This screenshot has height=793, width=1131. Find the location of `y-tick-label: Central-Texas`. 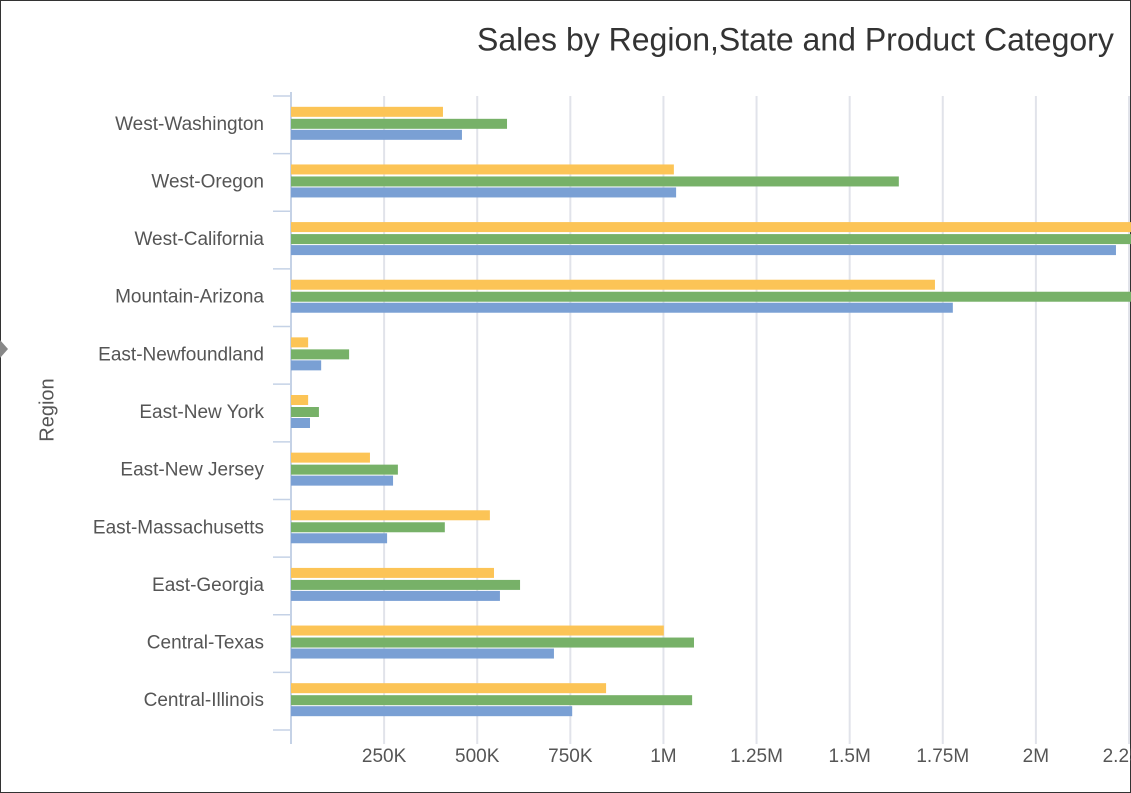

y-tick-label: Central-Texas is located at coordinates (205, 643).